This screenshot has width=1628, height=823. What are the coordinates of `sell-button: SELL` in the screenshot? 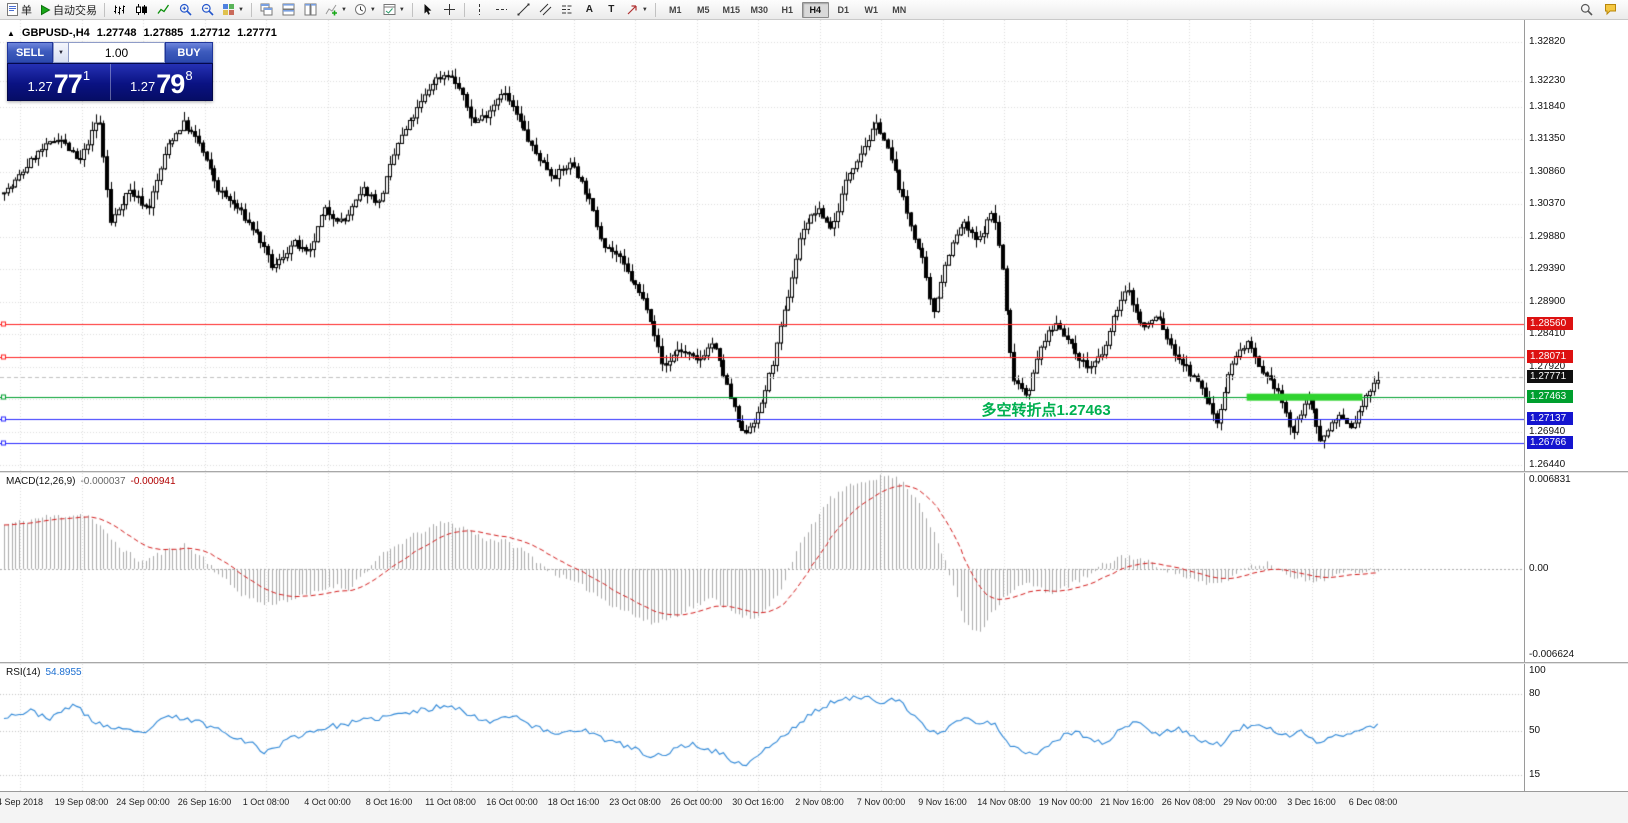 It's located at (30, 52).